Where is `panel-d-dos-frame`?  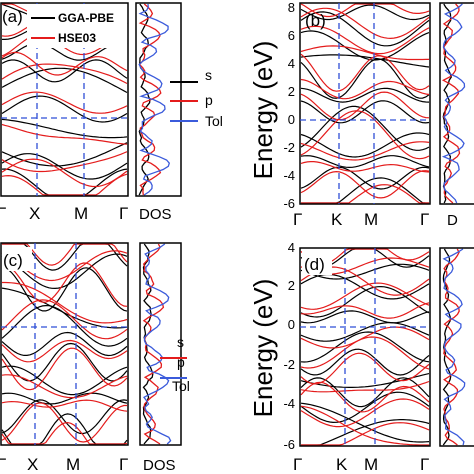 panel-d-dos-frame is located at coordinates (456, 347).